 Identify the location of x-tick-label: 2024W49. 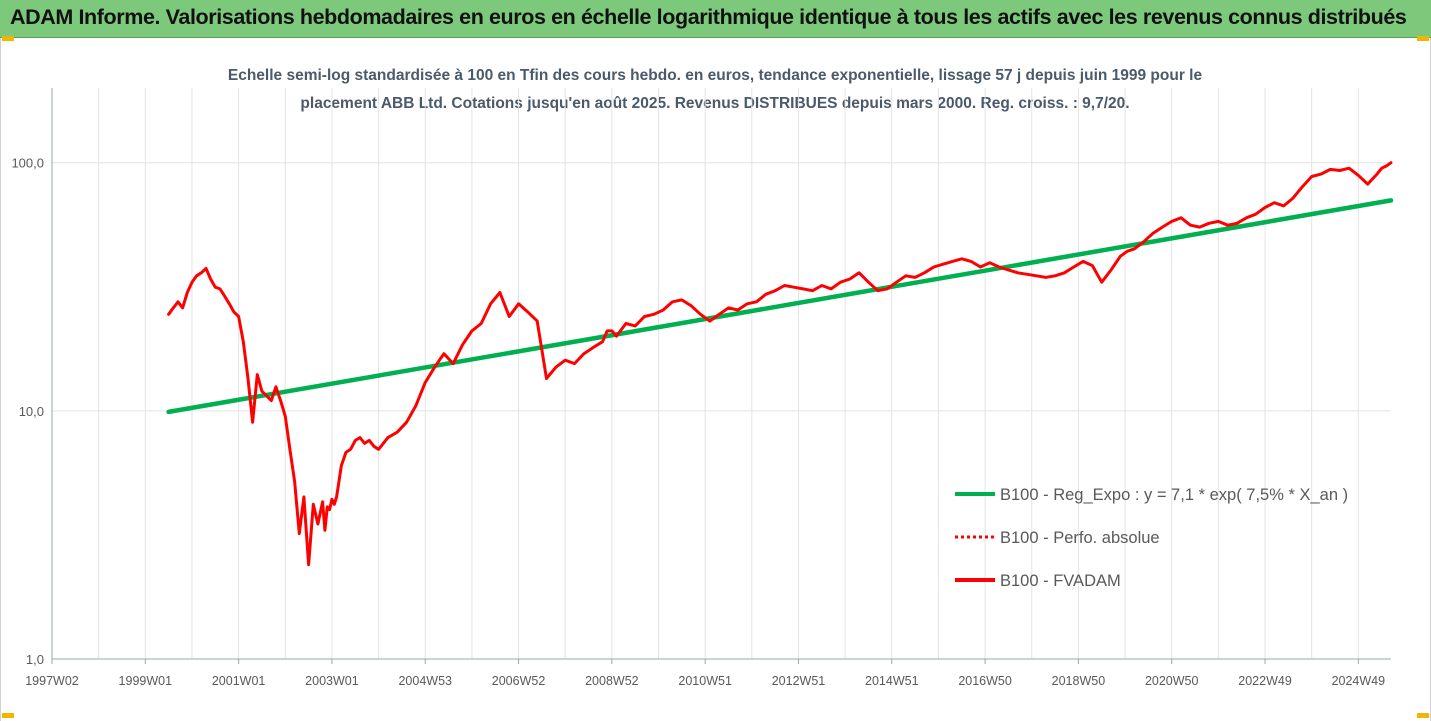
(1359, 681).